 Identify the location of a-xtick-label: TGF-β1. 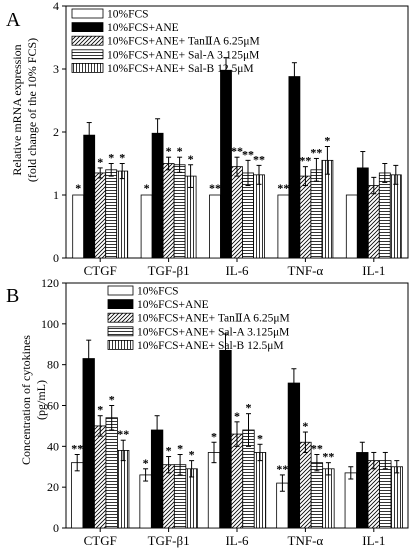
(169, 270).